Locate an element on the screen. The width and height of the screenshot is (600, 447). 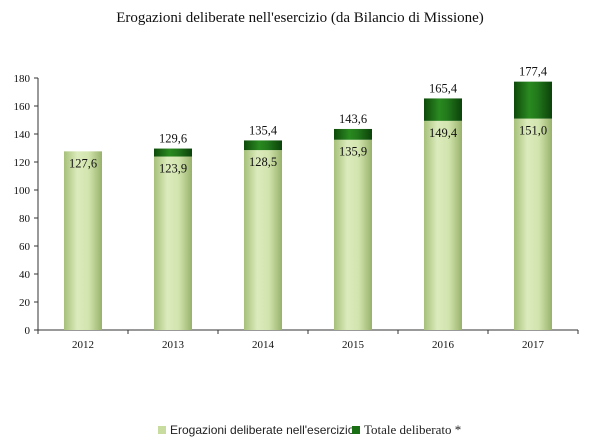
bar-erogazioni-2012 is located at coordinates (83, 240).